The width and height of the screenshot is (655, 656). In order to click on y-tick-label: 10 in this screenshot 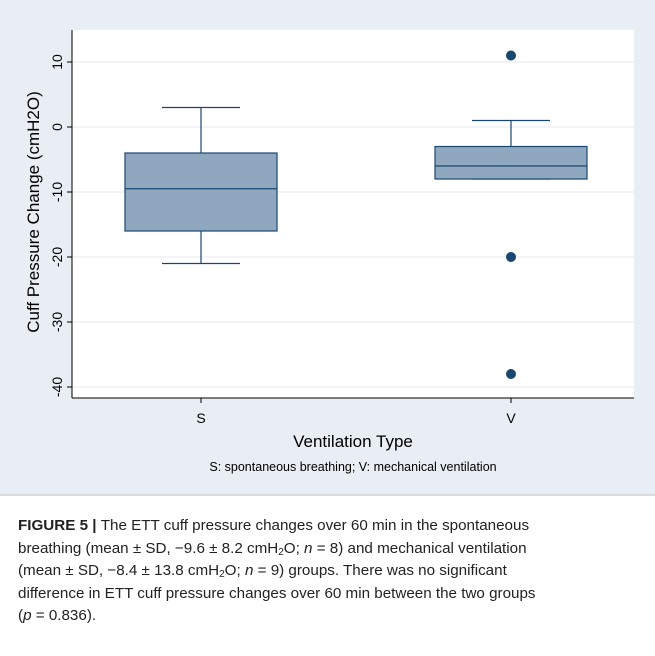, I will do `click(57, 62)`.